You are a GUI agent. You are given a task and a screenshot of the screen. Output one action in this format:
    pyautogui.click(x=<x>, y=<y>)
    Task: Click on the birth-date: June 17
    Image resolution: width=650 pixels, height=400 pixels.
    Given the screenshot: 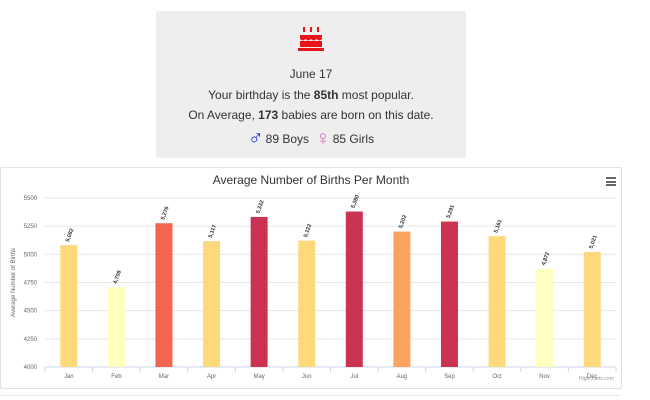 What is the action you would take?
    pyautogui.click(x=311, y=74)
    